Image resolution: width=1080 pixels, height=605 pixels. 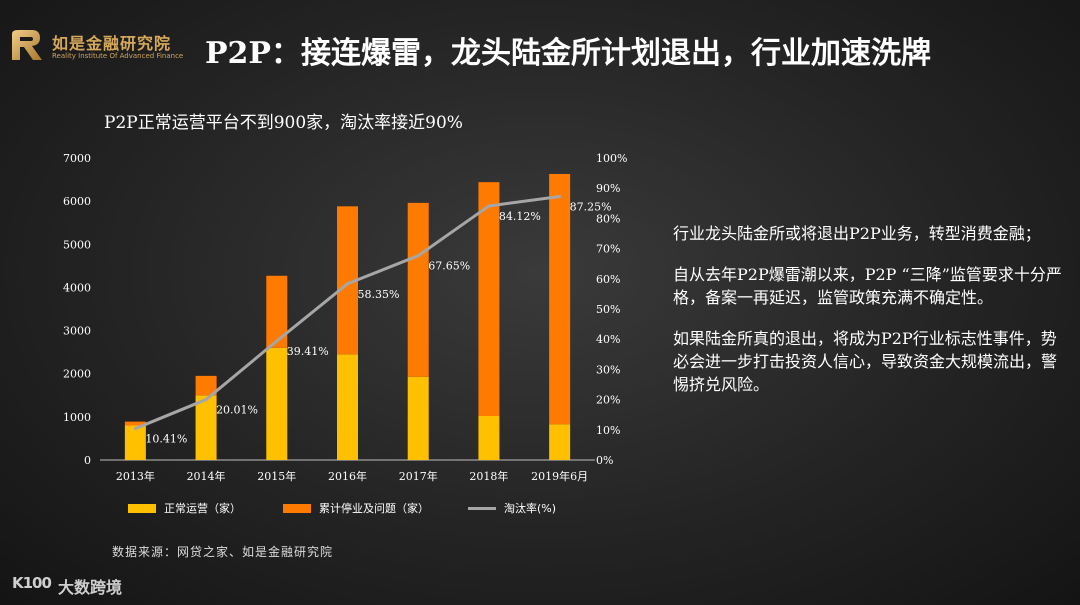 I want to click on rate-data-label: 84.12%, so click(x=520, y=216).